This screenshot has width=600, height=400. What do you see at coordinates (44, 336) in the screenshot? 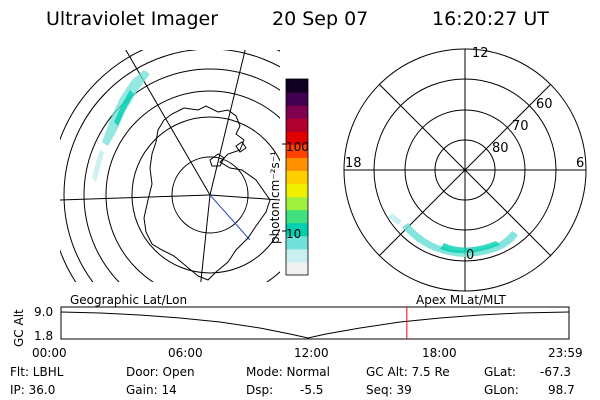
I see `y-tick-label: 1.8` at bounding box center [44, 336].